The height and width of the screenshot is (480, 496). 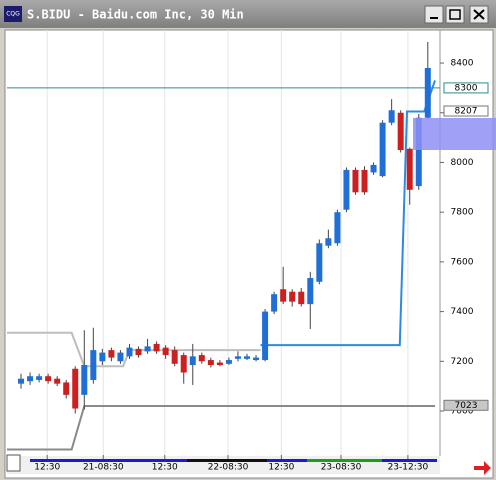 I want to click on close-icon, so click(x=479, y=14).